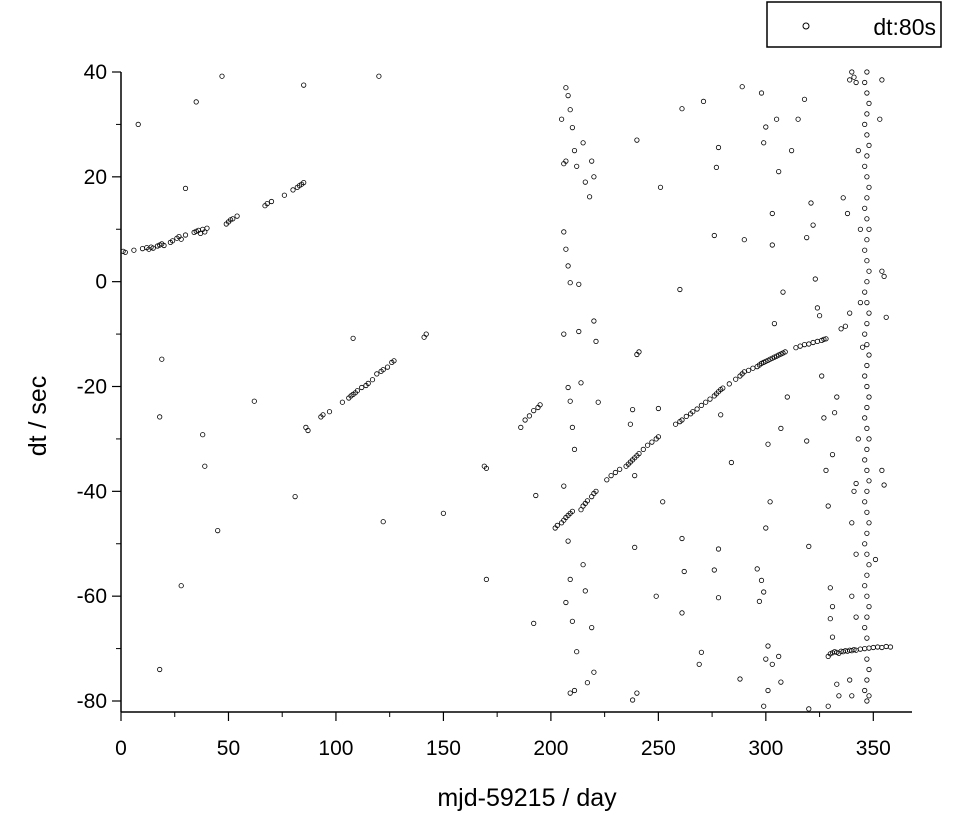  What do you see at coordinates (873, 748) in the screenshot?
I see `x-tick-label: 350` at bounding box center [873, 748].